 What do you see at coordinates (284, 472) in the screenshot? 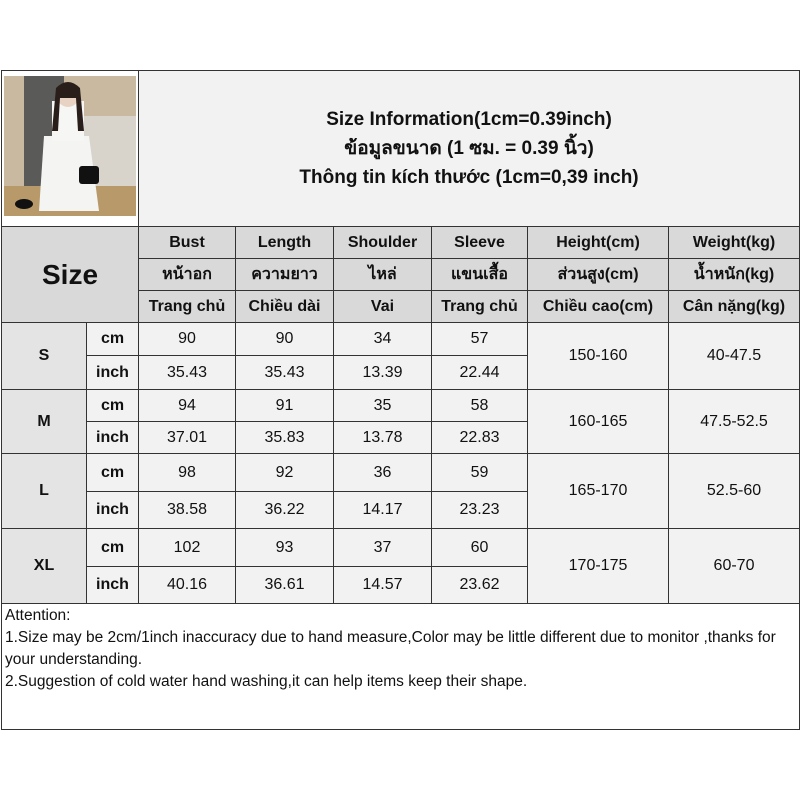
I see `measurement-cell: 92` at bounding box center [284, 472].